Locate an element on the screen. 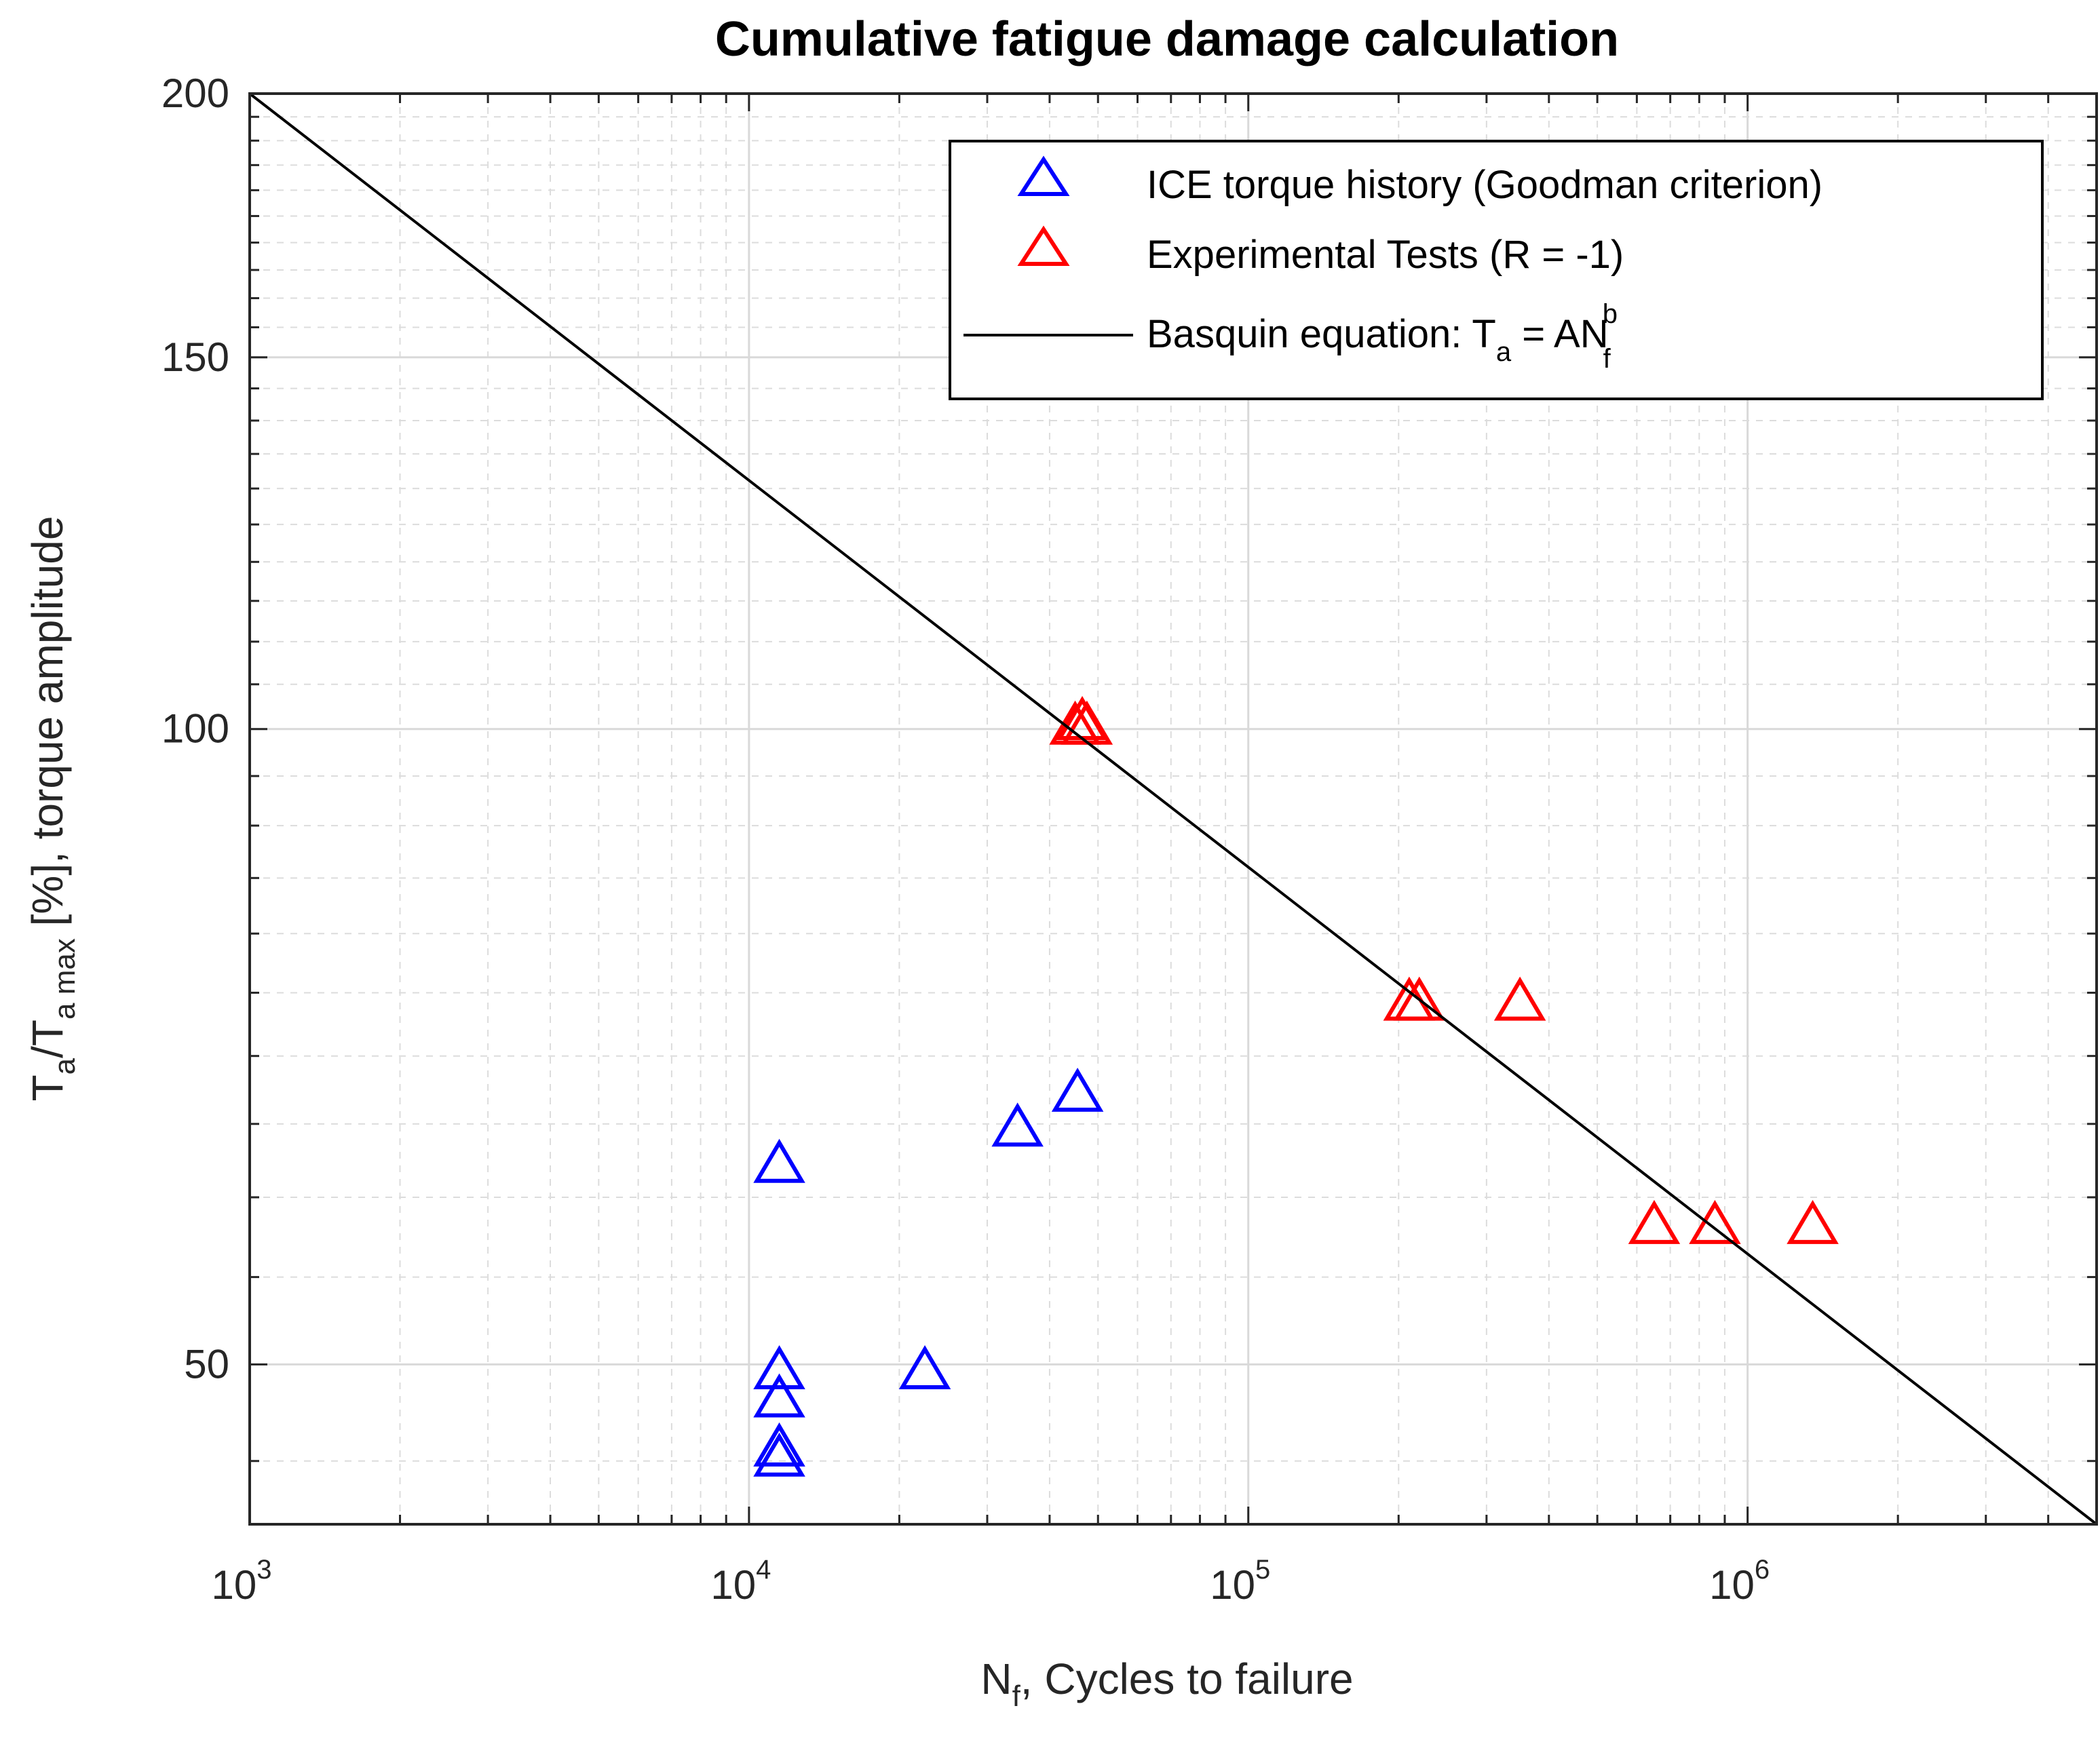 The width and height of the screenshot is (2100, 1742). x-axis-label-rest: , Cycles to failure is located at coordinates (1187, 1678).